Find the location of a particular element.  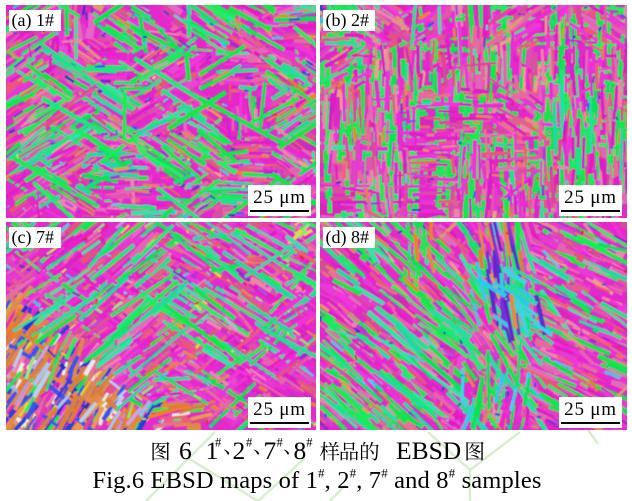

svg-text: 7 is located at coordinates (270, 450).